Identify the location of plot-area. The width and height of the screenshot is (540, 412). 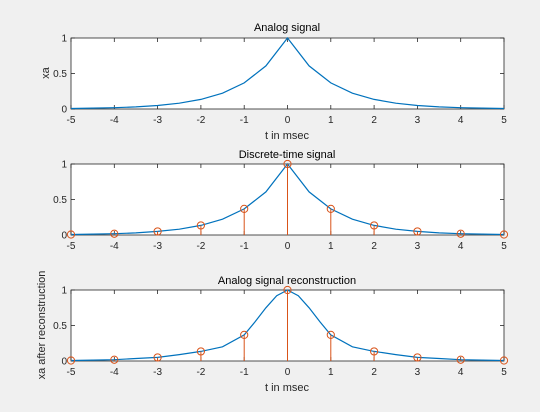
(287, 73).